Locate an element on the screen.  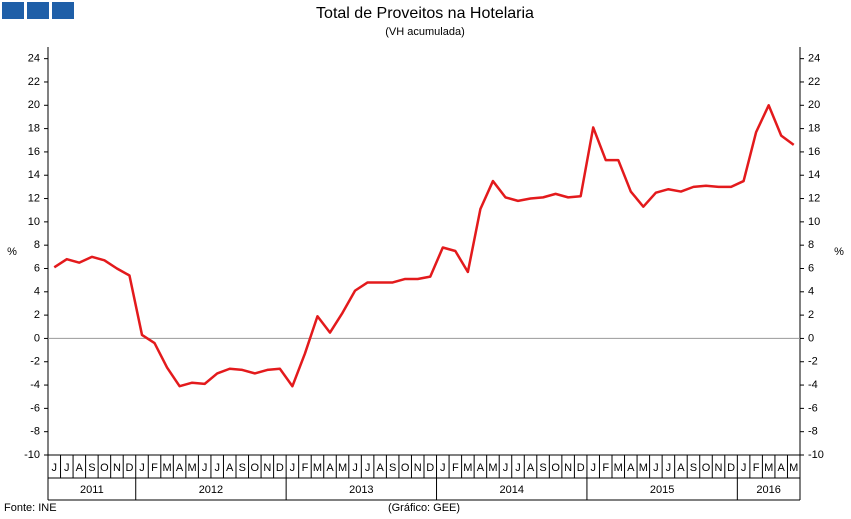
y2-tick-label: 14 is located at coordinates (814, 175).